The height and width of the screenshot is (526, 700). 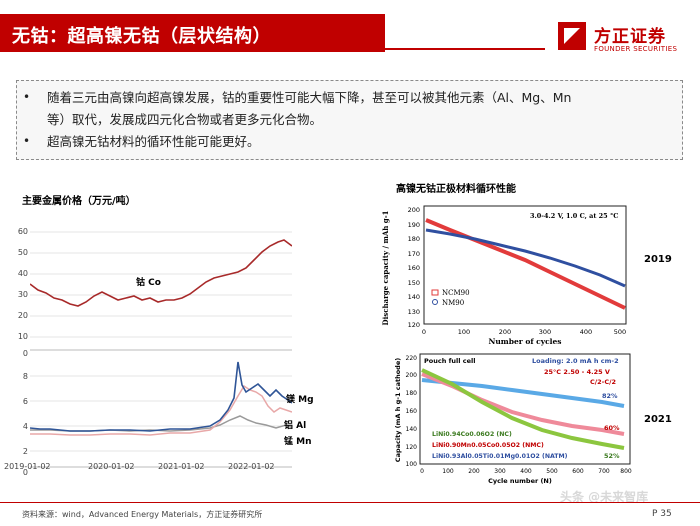 What do you see at coordinates (414, 312) in the screenshot?
I see `ytick: 130` at bounding box center [414, 312].